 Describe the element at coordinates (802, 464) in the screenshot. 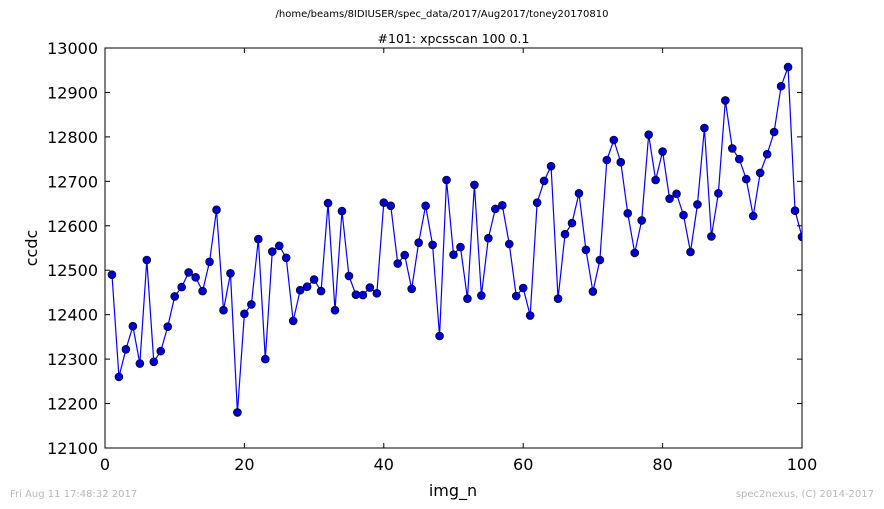

I see `x-tick-label: 100` at that location.